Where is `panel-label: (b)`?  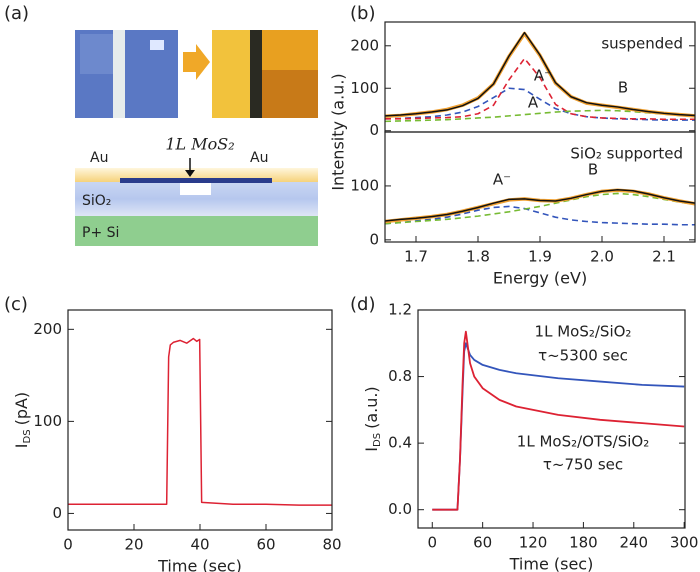
panel-label: (b) is located at coordinates (362, 13).